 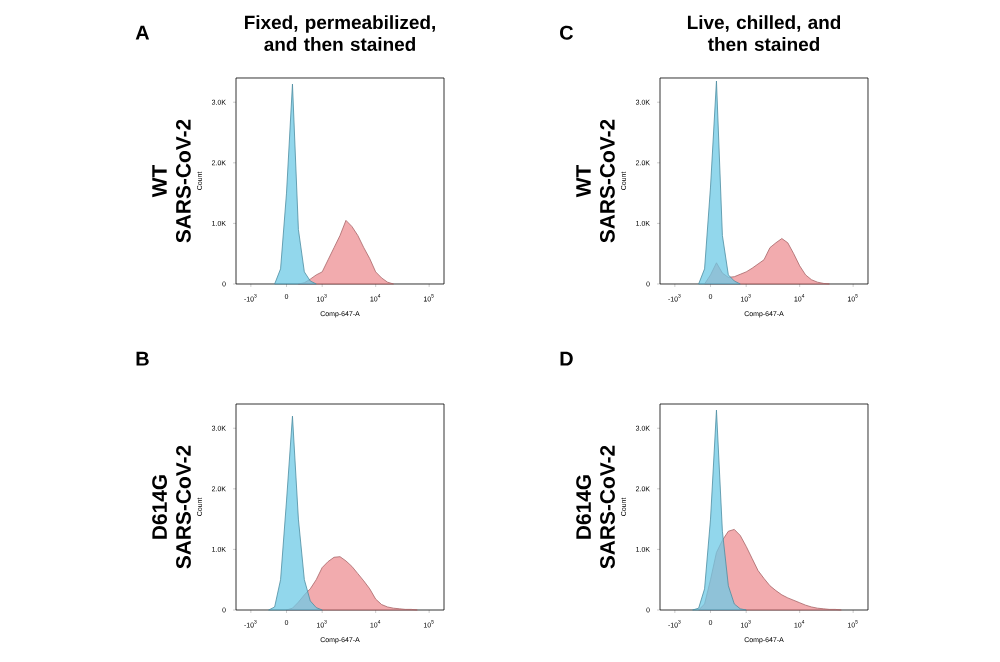 I want to click on chart-title: Fixed, permeabilized, and then stained, so click(x=340, y=33).